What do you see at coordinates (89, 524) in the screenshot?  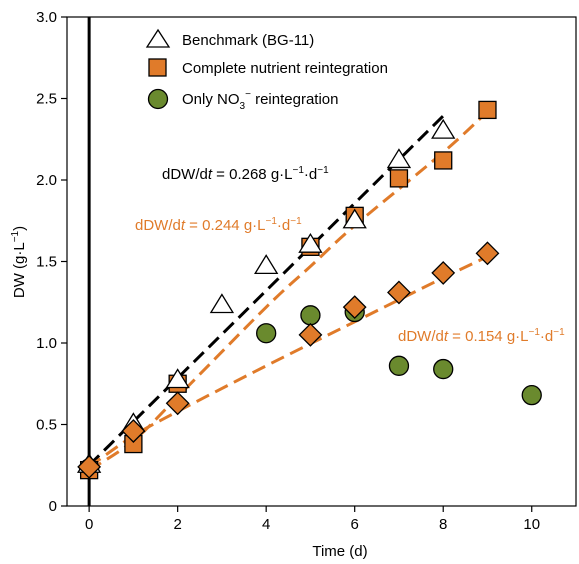 I see `x-tick-label: 0` at bounding box center [89, 524].